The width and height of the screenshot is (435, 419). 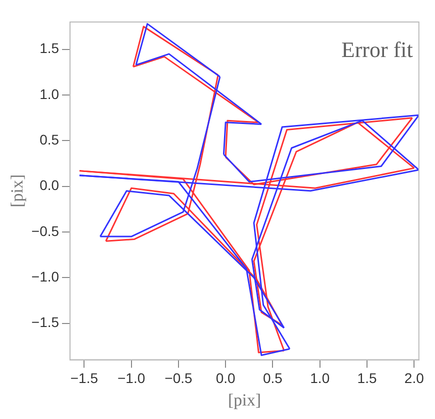 I want to click on y-tick-label: 1.5, so click(x=50, y=48).